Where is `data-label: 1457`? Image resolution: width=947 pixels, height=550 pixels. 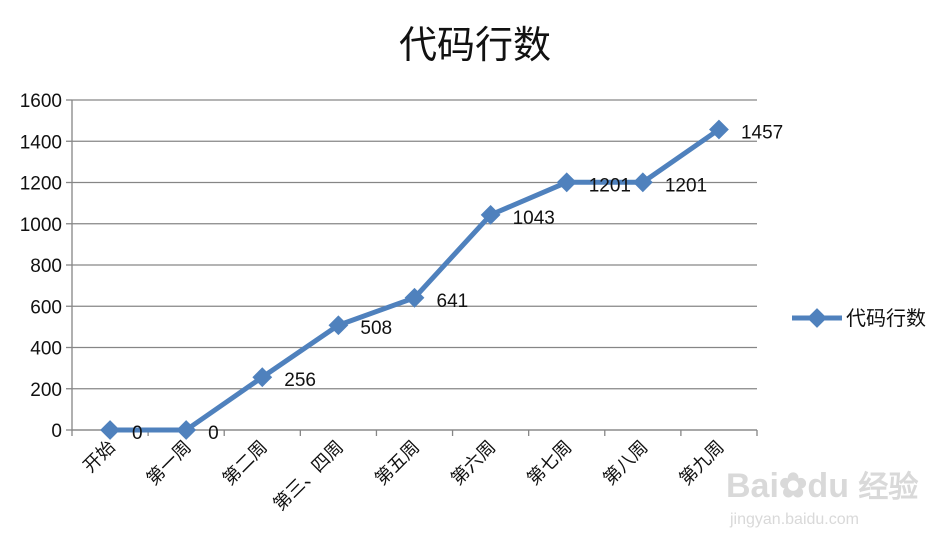
data-label: 1457 is located at coordinates (762, 132).